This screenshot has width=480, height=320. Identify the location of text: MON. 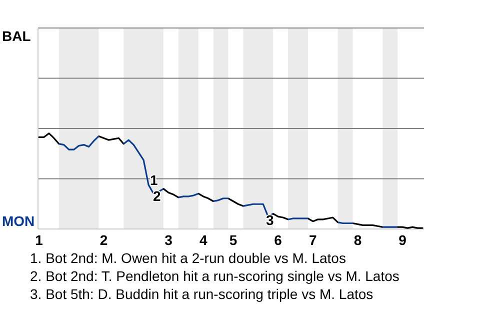
(18, 221).